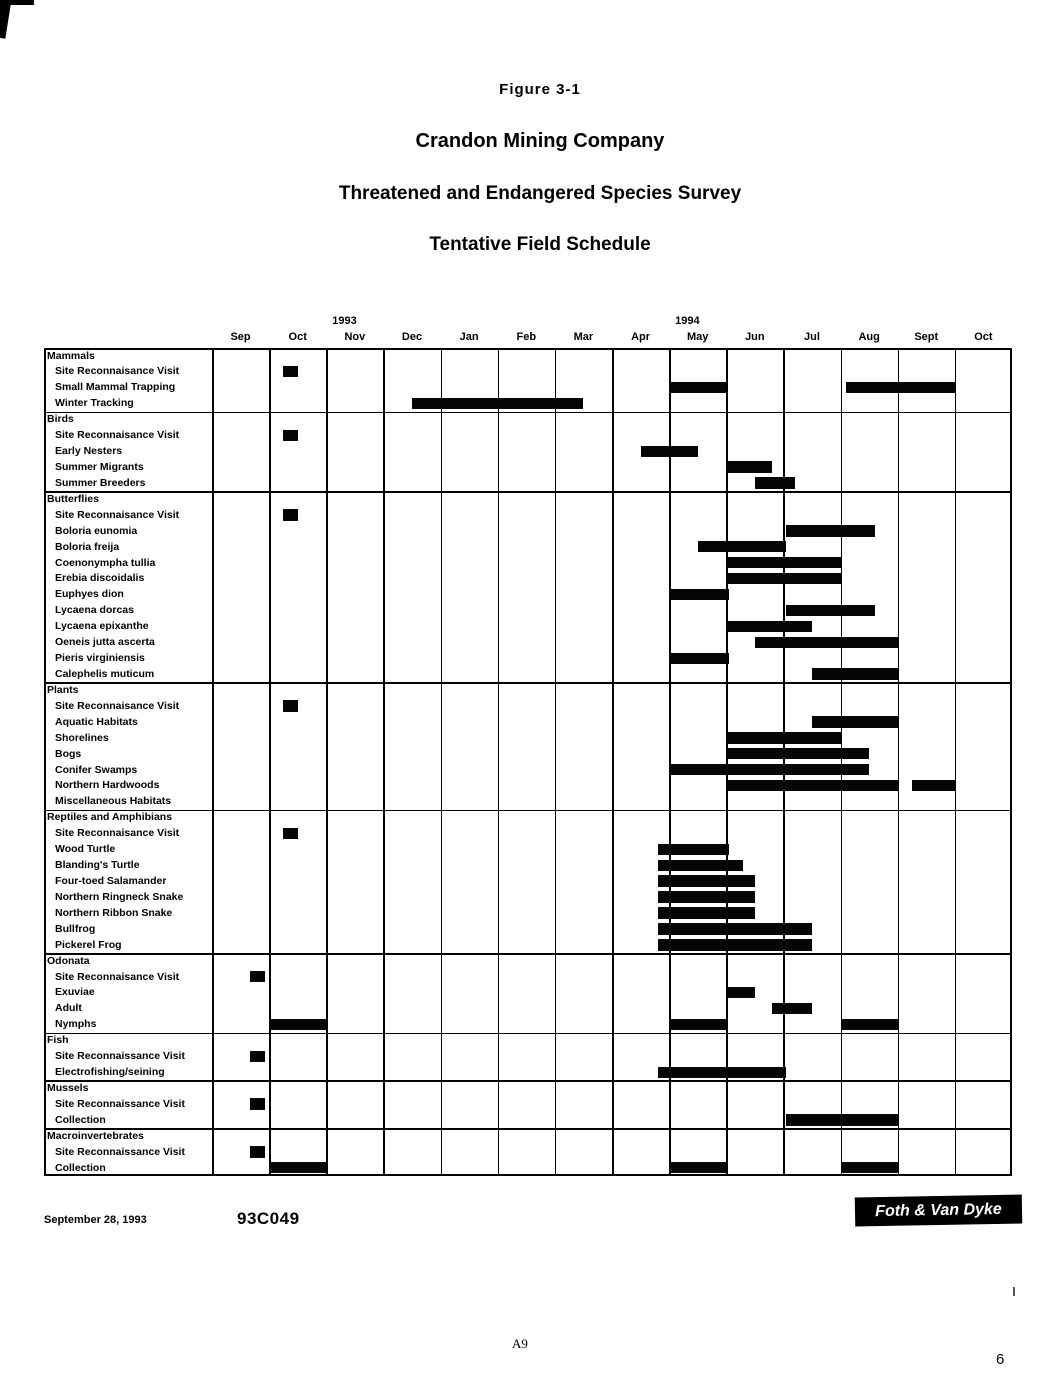  I want to click on month-label: Sep, so click(240, 337).